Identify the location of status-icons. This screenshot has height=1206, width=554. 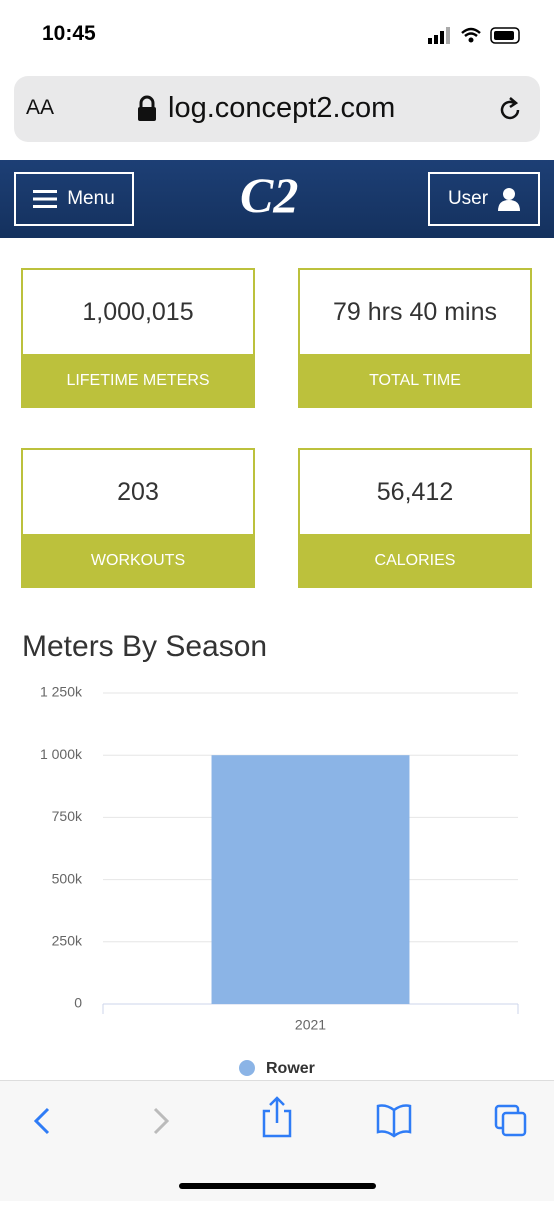
(474, 35).